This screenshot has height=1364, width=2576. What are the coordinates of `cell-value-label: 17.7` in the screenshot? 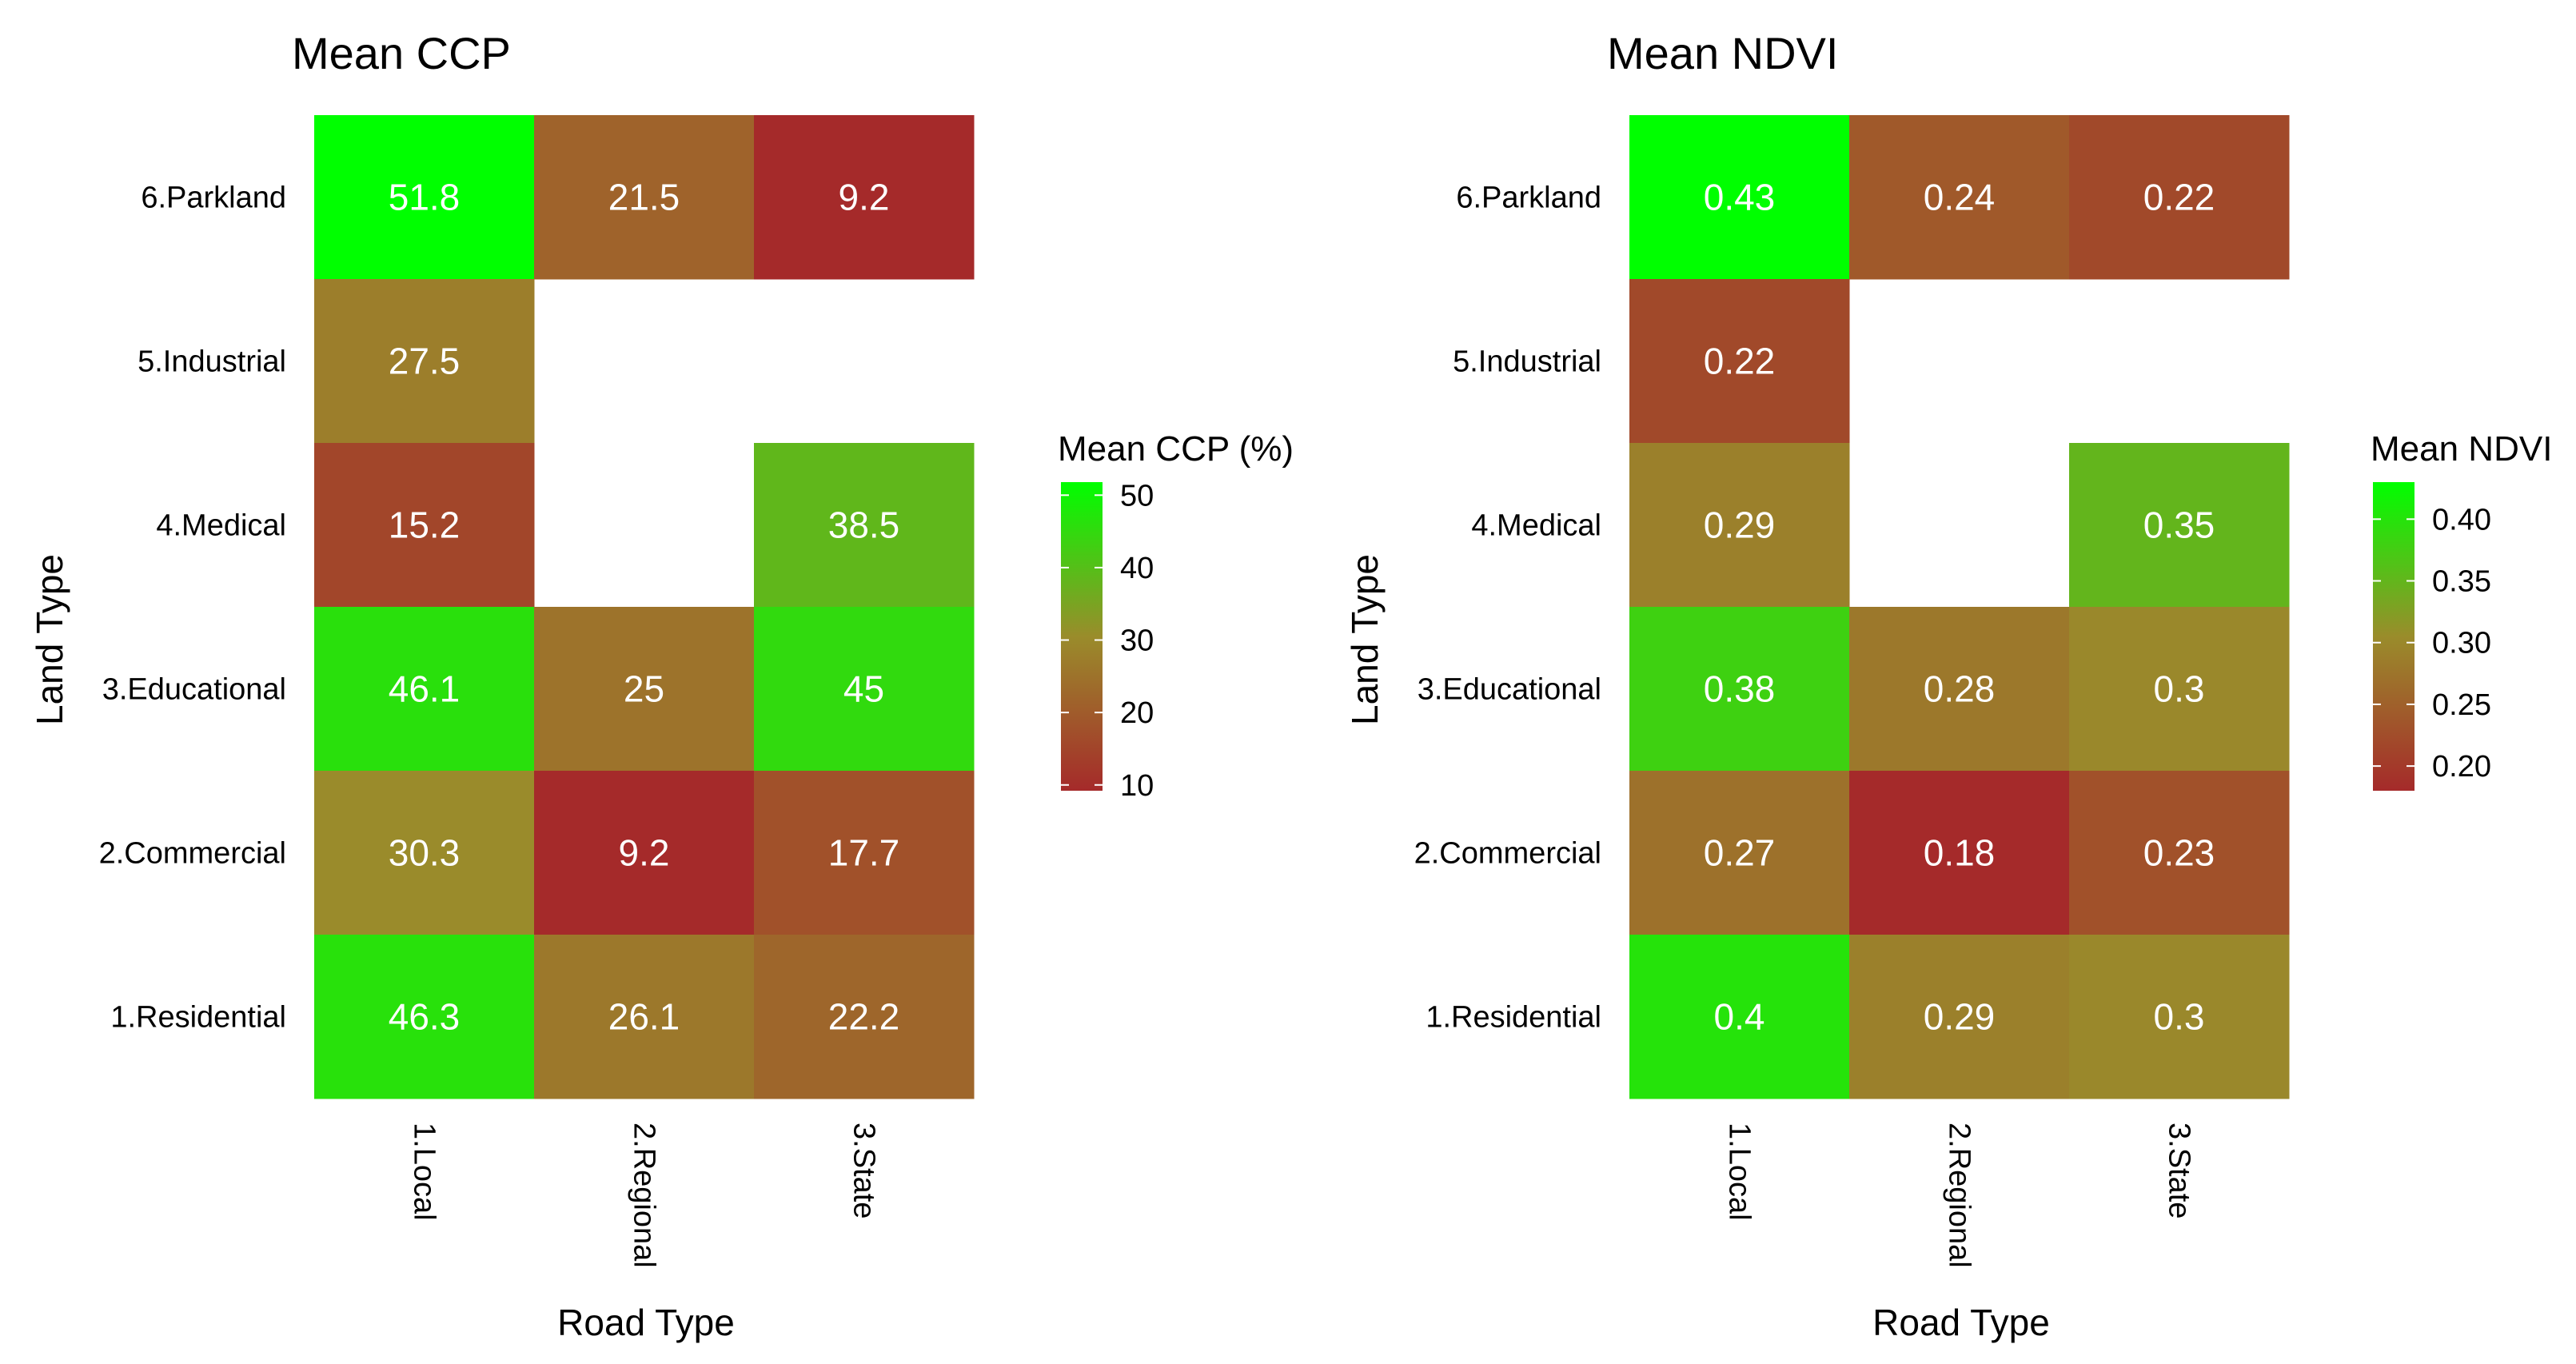 It's located at (864, 853).